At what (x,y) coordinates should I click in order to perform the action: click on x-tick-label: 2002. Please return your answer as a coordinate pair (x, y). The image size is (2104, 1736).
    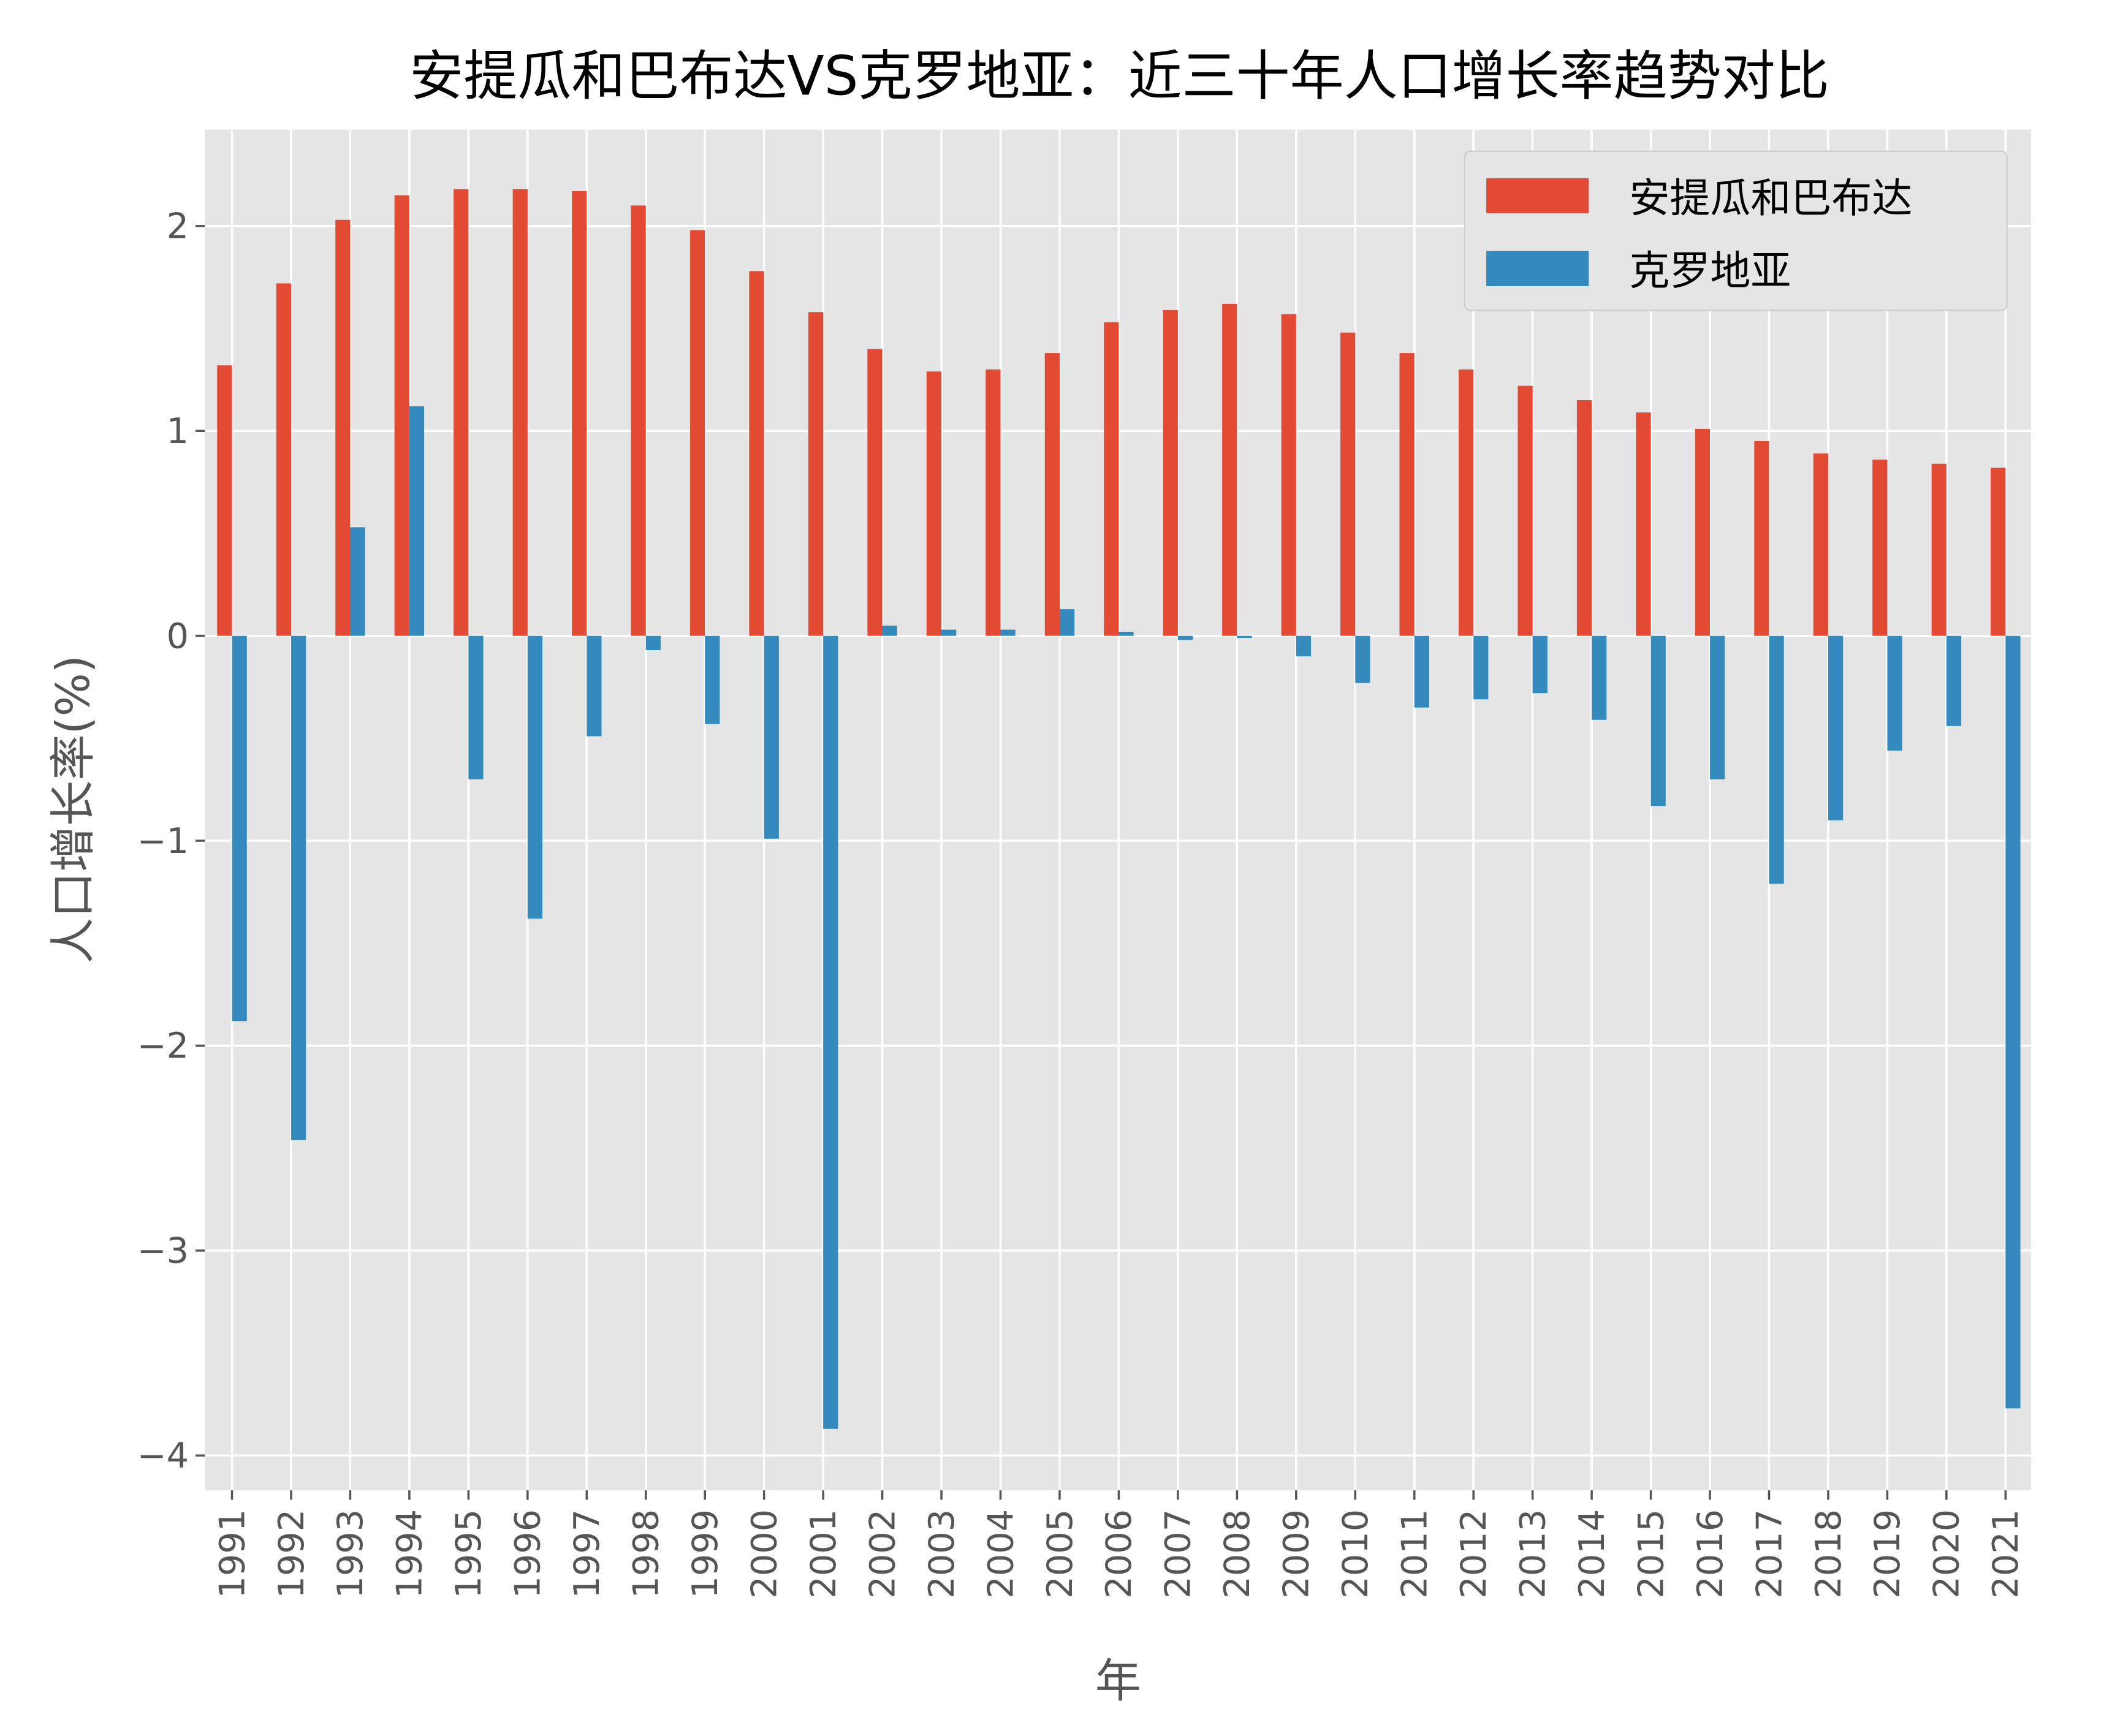
    Looking at the image, I should click on (882, 1554).